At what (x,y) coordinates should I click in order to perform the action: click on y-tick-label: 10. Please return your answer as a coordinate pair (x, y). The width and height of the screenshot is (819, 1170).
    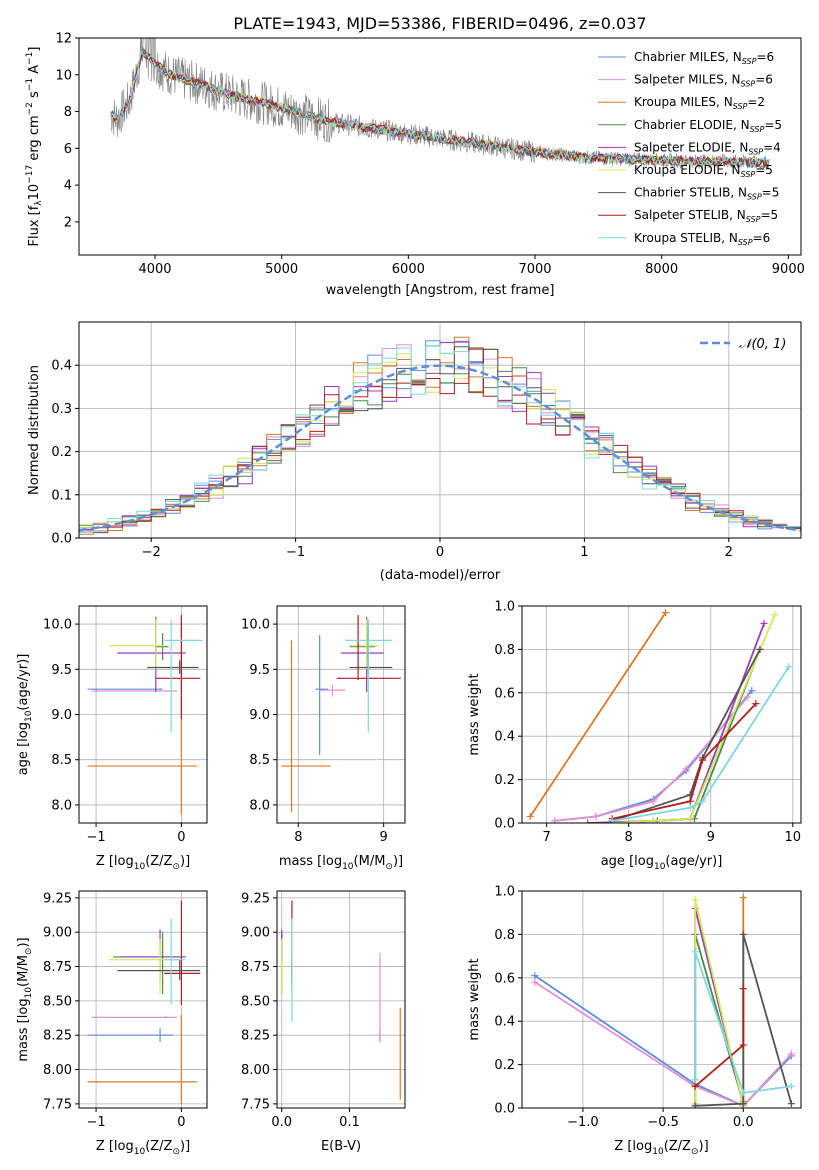
    Looking at the image, I should click on (63, 75).